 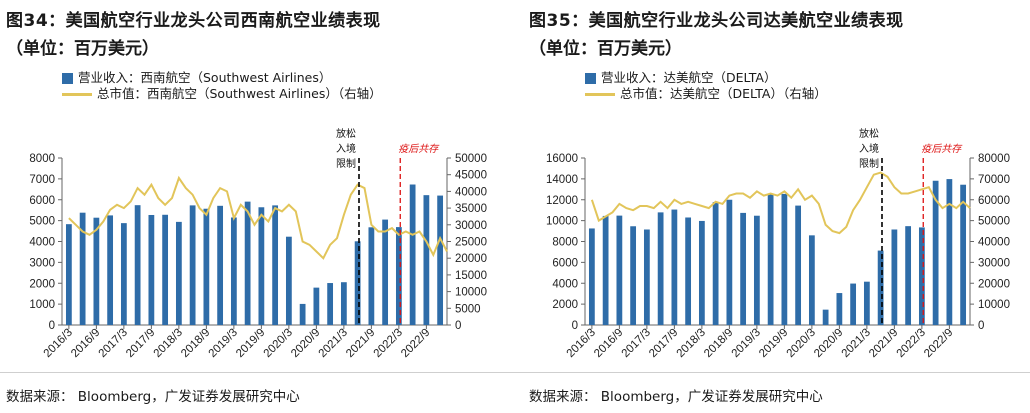 I want to click on y-tick-right-label: 0, so click(x=458, y=326).